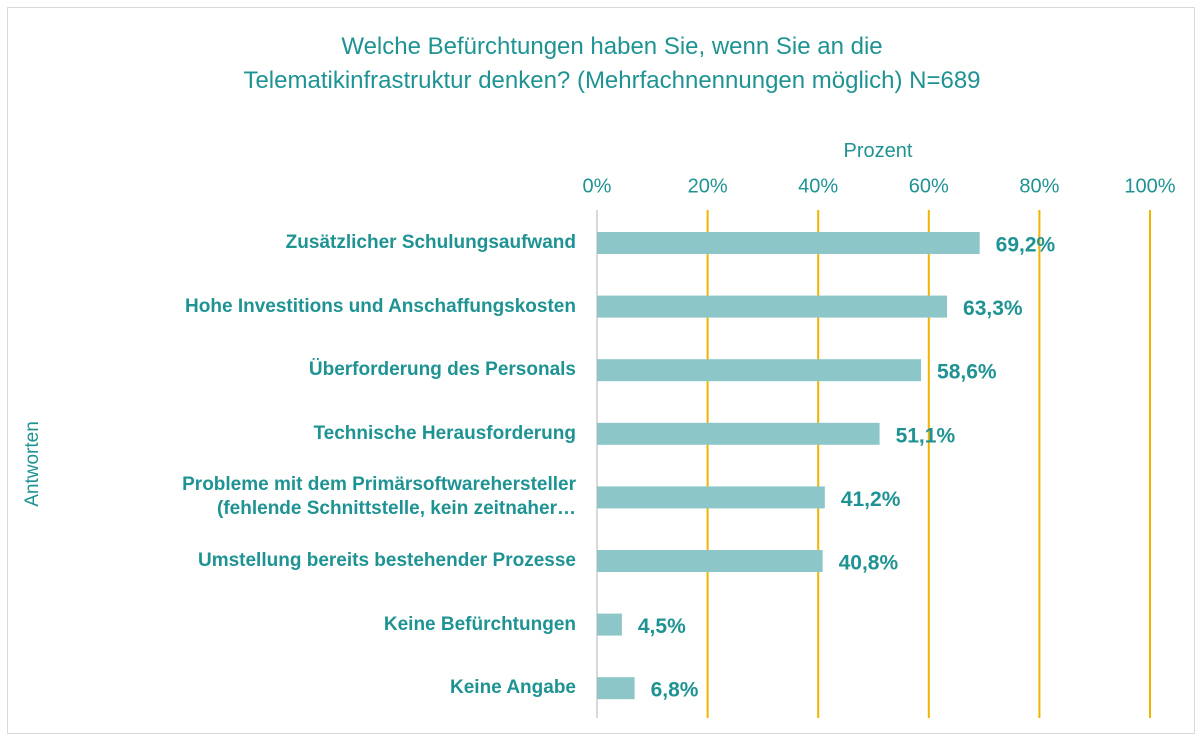  I want to click on y-tick-label: Hohe Investitions und Anschaffungskosten, so click(380, 306).